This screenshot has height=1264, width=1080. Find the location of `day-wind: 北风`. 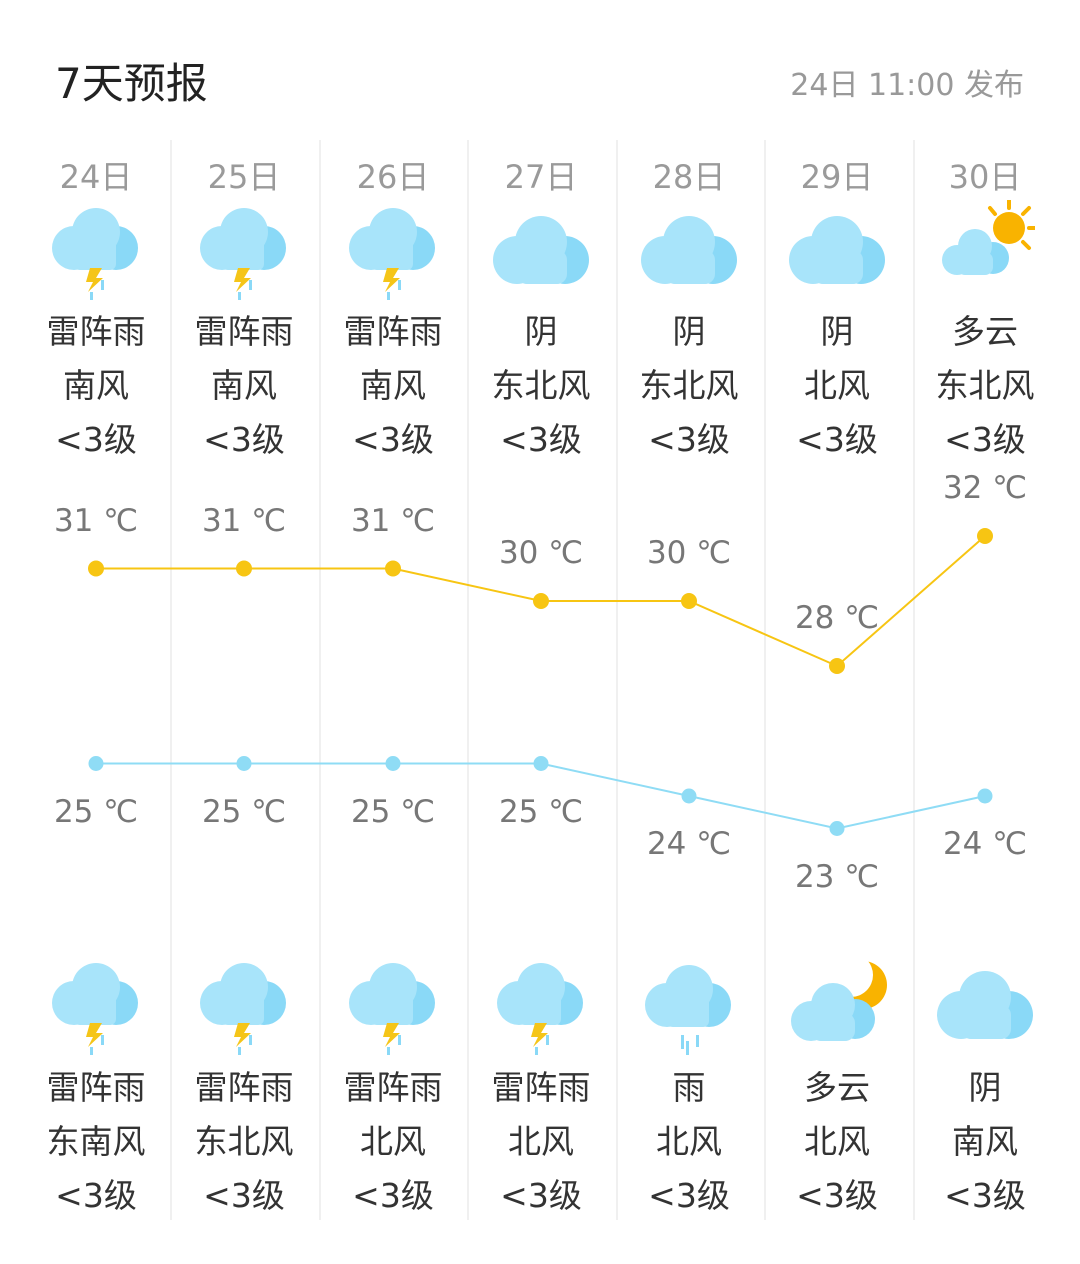

day-wind: 北风 is located at coordinates (837, 385).